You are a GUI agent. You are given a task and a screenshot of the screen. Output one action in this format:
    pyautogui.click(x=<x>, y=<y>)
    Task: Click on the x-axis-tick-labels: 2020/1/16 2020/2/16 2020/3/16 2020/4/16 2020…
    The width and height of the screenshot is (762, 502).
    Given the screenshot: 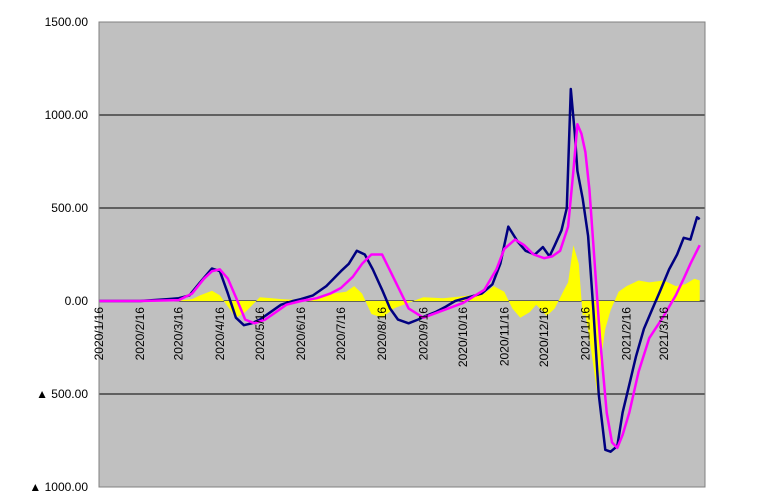 What is the action you would take?
    pyautogui.click(x=381, y=337)
    